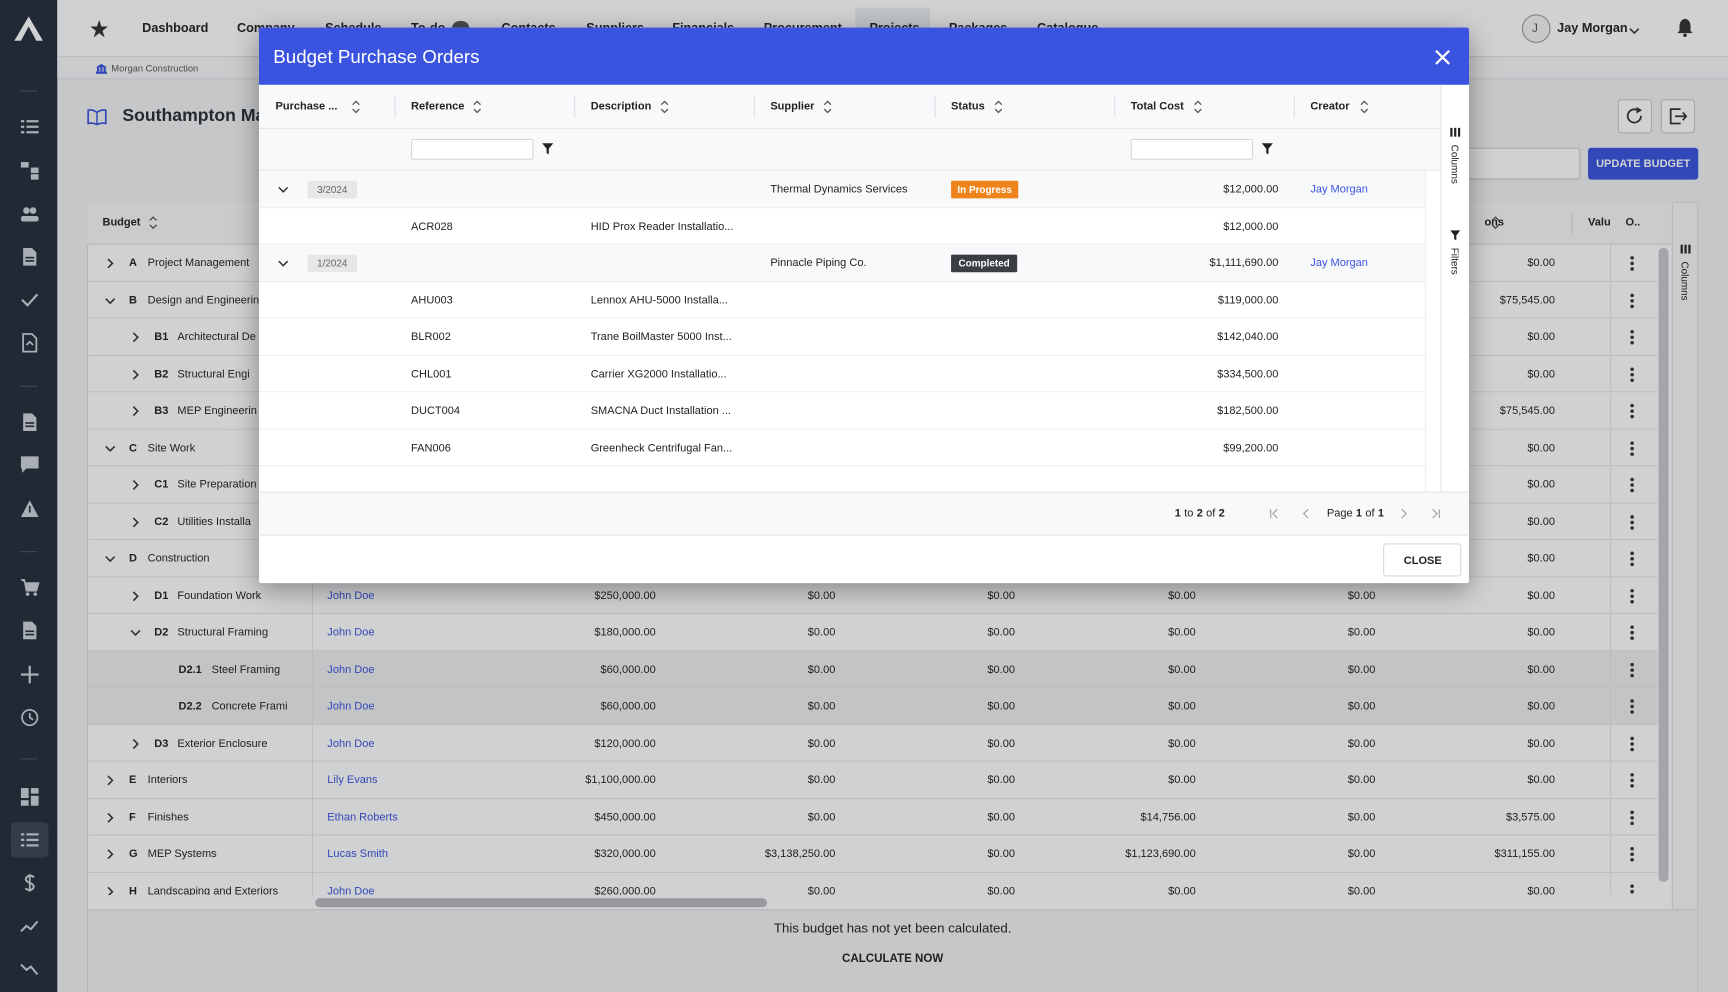 Image resolution: width=1728 pixels, height=992 pixels. Describe the element at coordinates (1157, 106) in the screenshot. I see `grid-column-header: Total Cost` at that location.